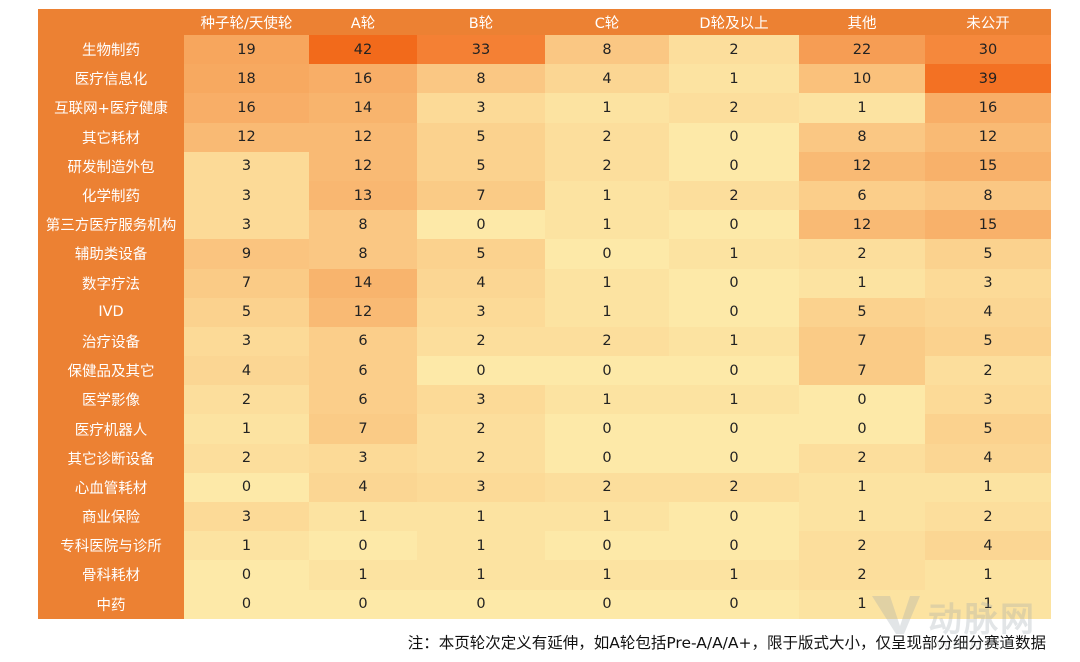 The height and width of the screenshot is (662, 1080). Describe the element at coordinates (975, 644) in the screenshot. I see `watermark-sub: VCBEAT.TOP` at that location.